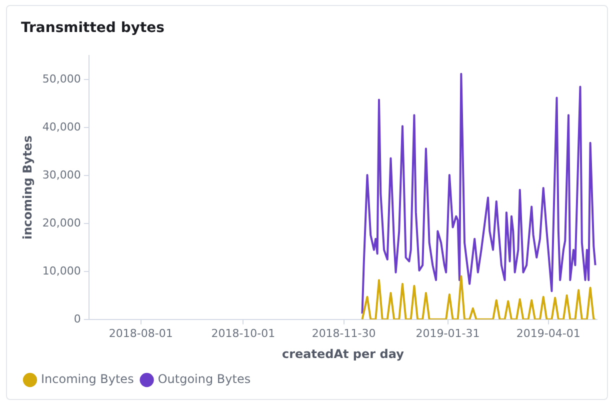 The height and width of the screenshot is (404, 615). What do you see at coordinates (27, 188) in the screenshot?
I see `y-axis-title: incoming Bytes` at bounding box center [27, 188].